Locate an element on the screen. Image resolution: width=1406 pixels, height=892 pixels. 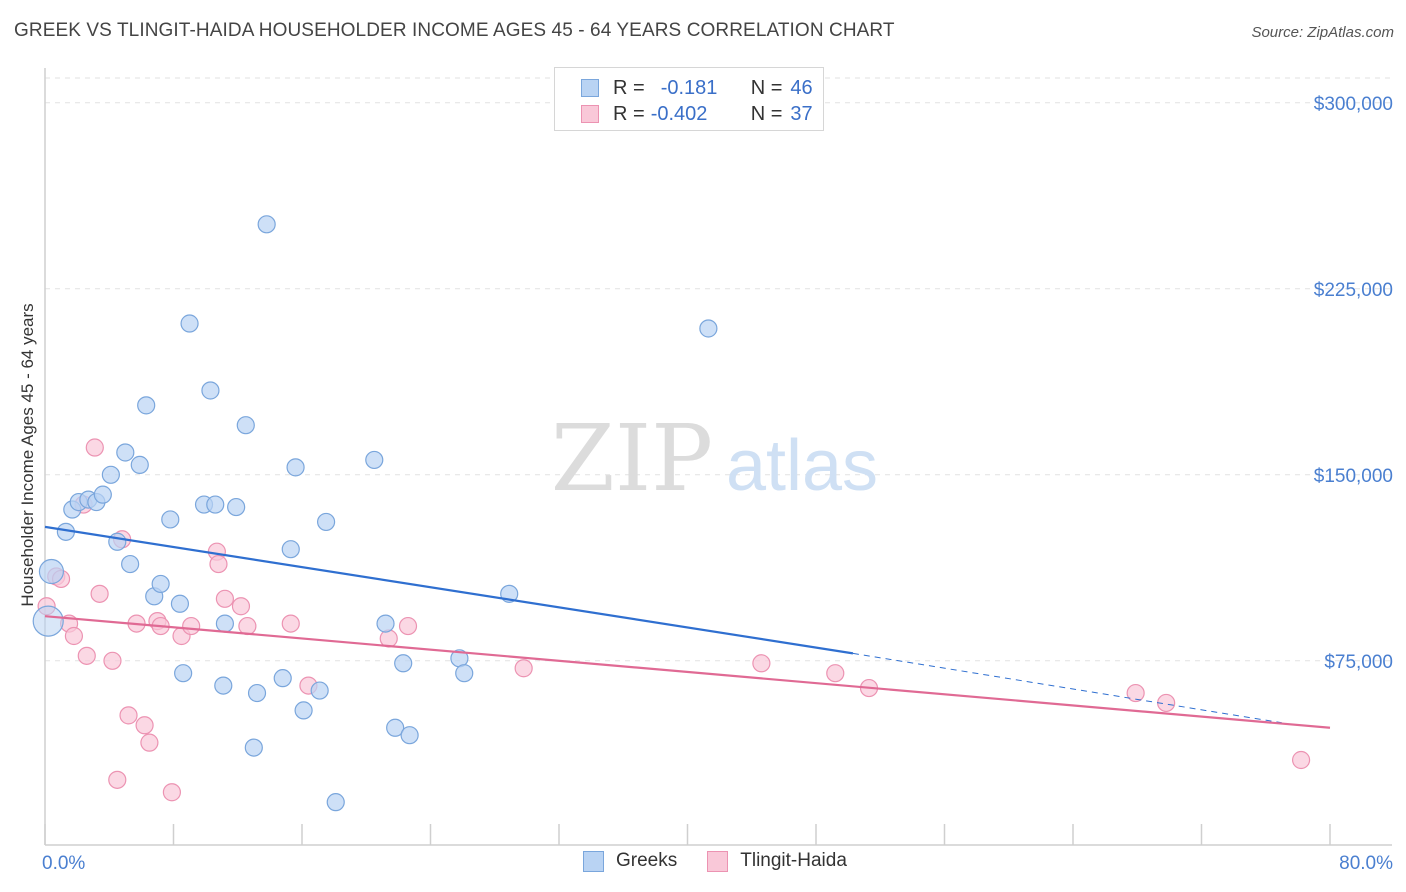
legend-r-tlingit-haida: -0.402 is located at coordinates (679, 113).